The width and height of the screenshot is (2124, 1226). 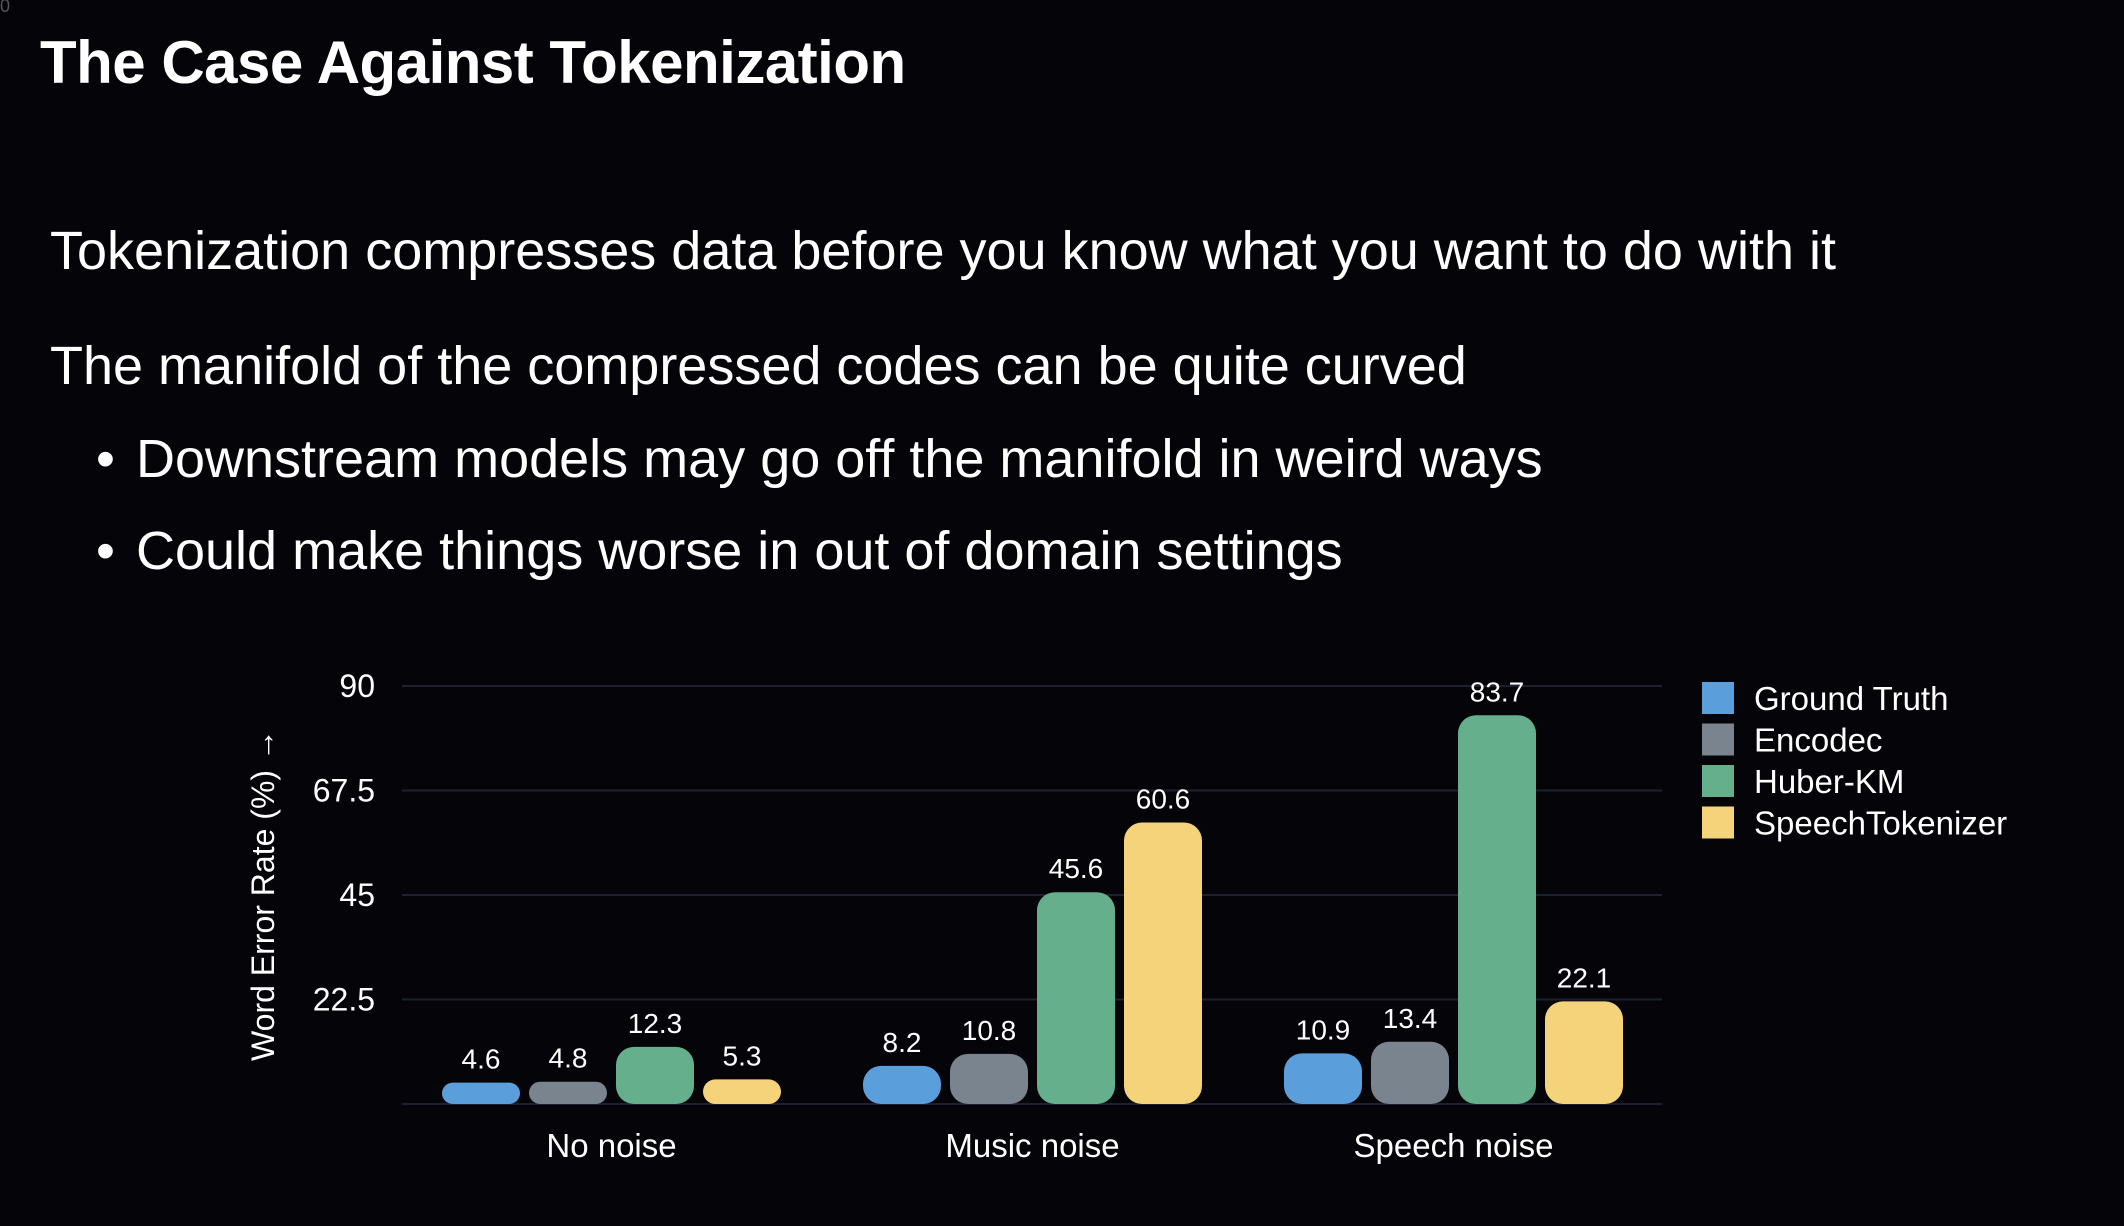 I want to click on category-label: No noise, so click(x=611, y=1145).